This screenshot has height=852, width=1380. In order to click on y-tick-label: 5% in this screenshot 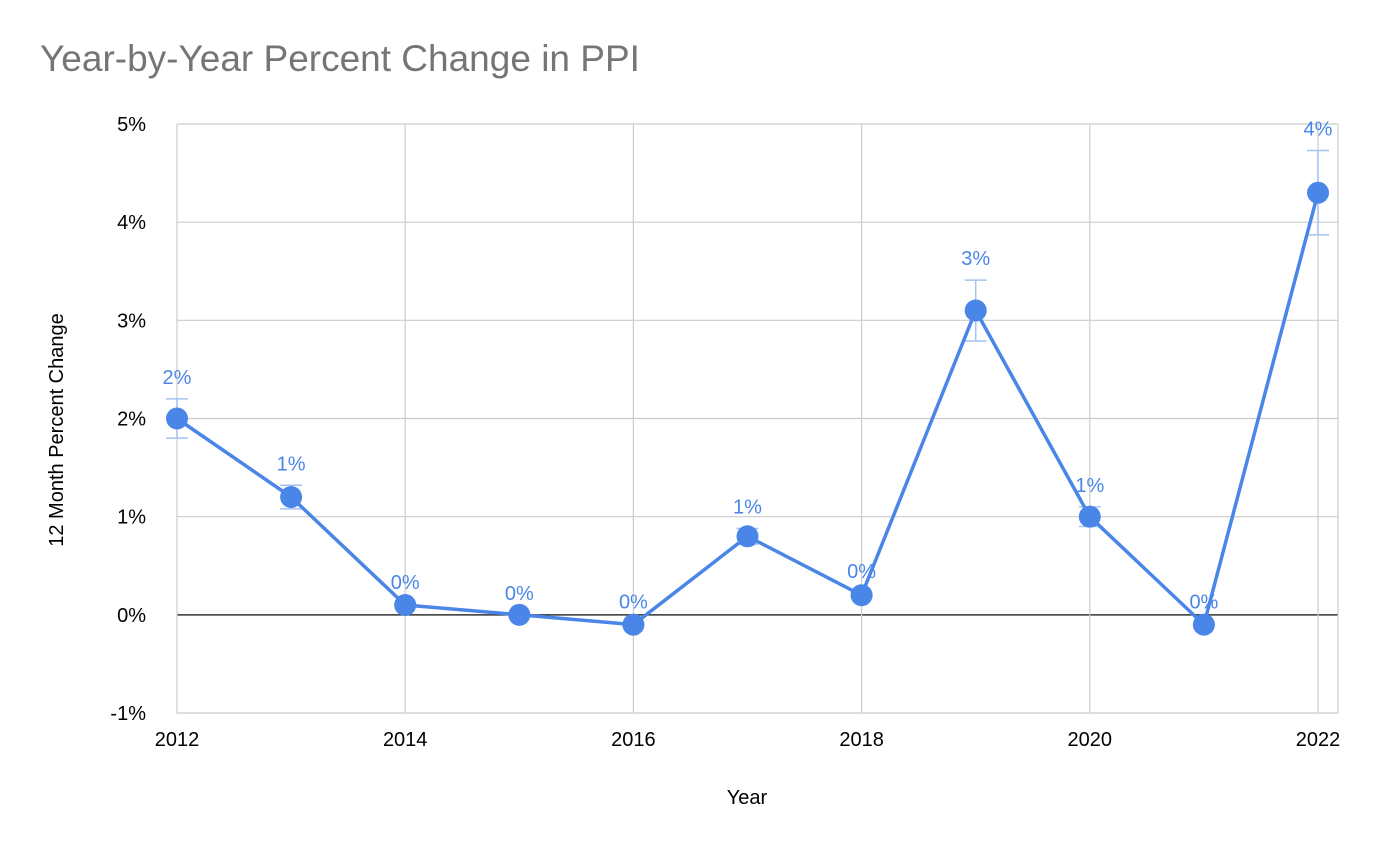, I will do `click(131, 125)`.